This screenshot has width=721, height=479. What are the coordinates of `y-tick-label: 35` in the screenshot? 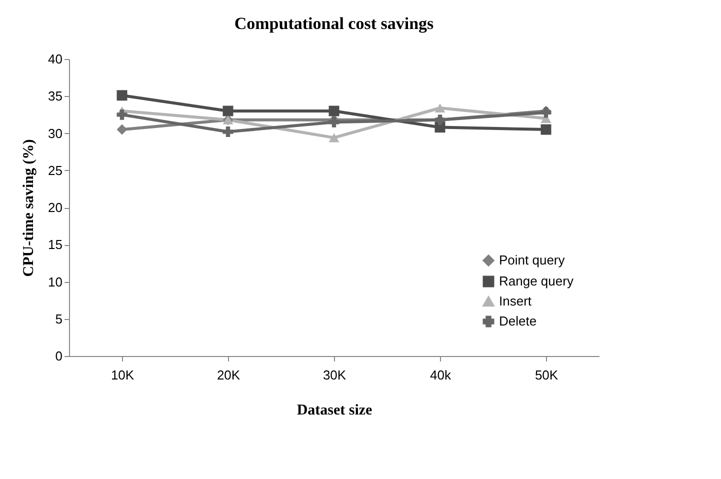 It's located at (55, 96).